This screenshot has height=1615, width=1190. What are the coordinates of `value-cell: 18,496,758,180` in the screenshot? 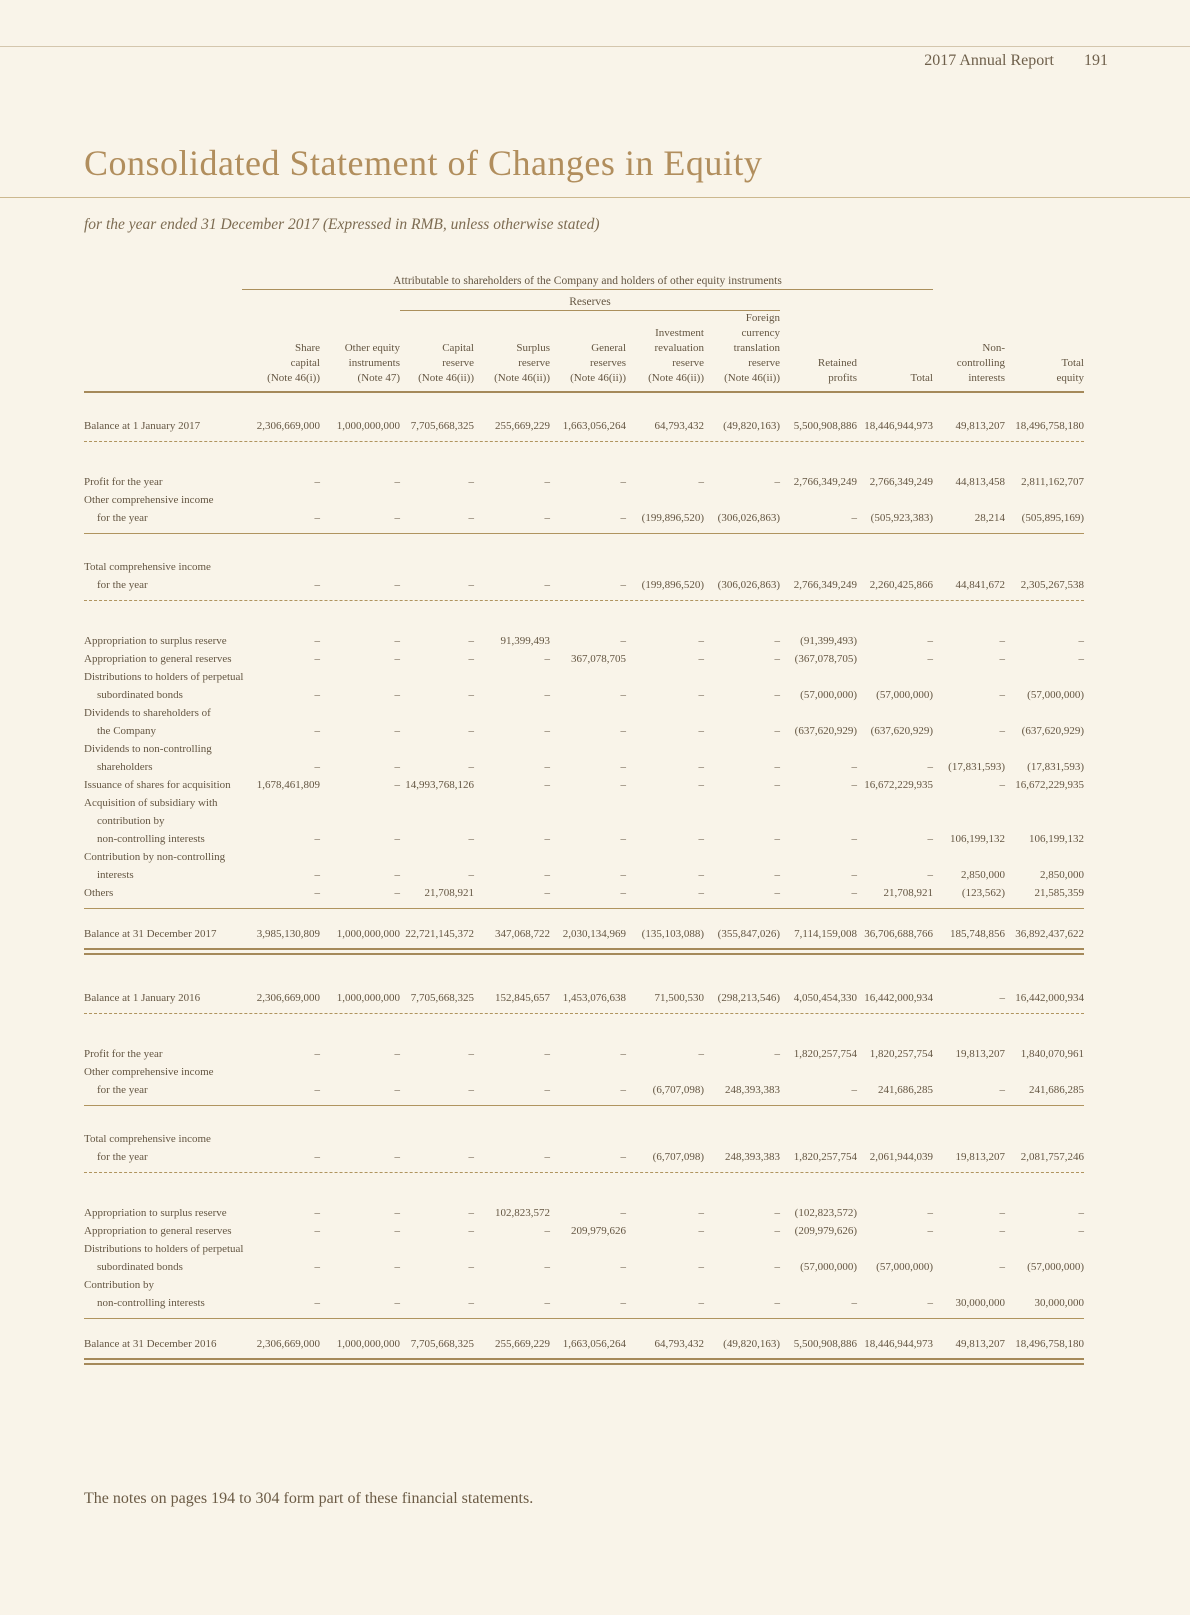 It's located at (1049, 426).